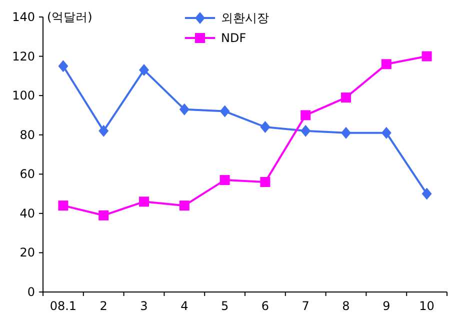 Image resolution: width=453 pixels, height=332 pixels. I want to click on legend-label: 외환시장, so click(245, 18).